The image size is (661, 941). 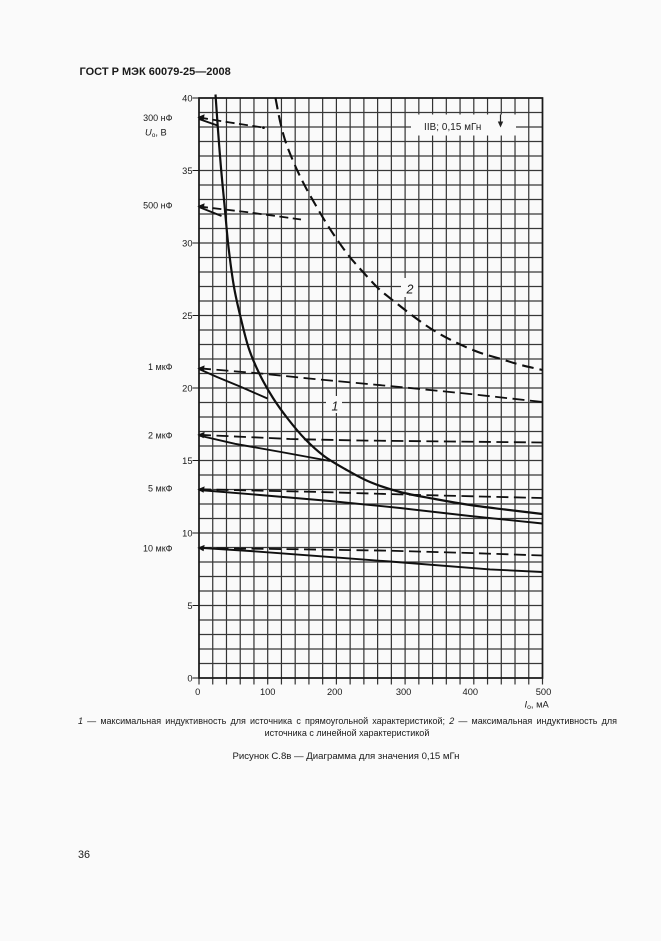 What do you see at coordinates (160, 435) in the screenshot?
I see `svg-text: 2 мкФ` at bounding box center [160, 435].